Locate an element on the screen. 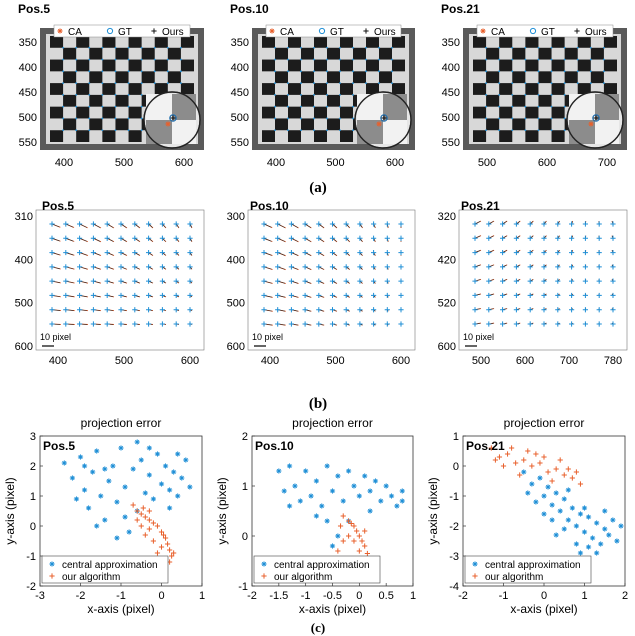  panel-label: Pos.21 is located at coordinates (485, 446).